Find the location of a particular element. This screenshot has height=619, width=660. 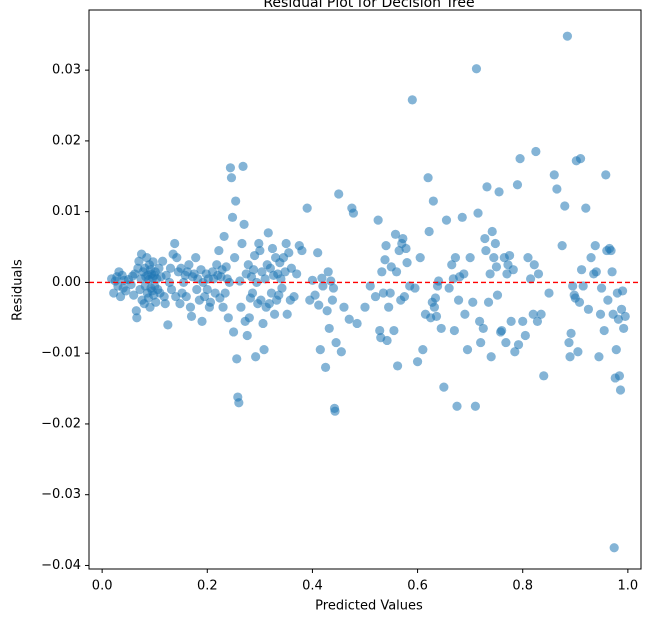

y-tick-label: −0.04 is located at coordinates (61, 565).